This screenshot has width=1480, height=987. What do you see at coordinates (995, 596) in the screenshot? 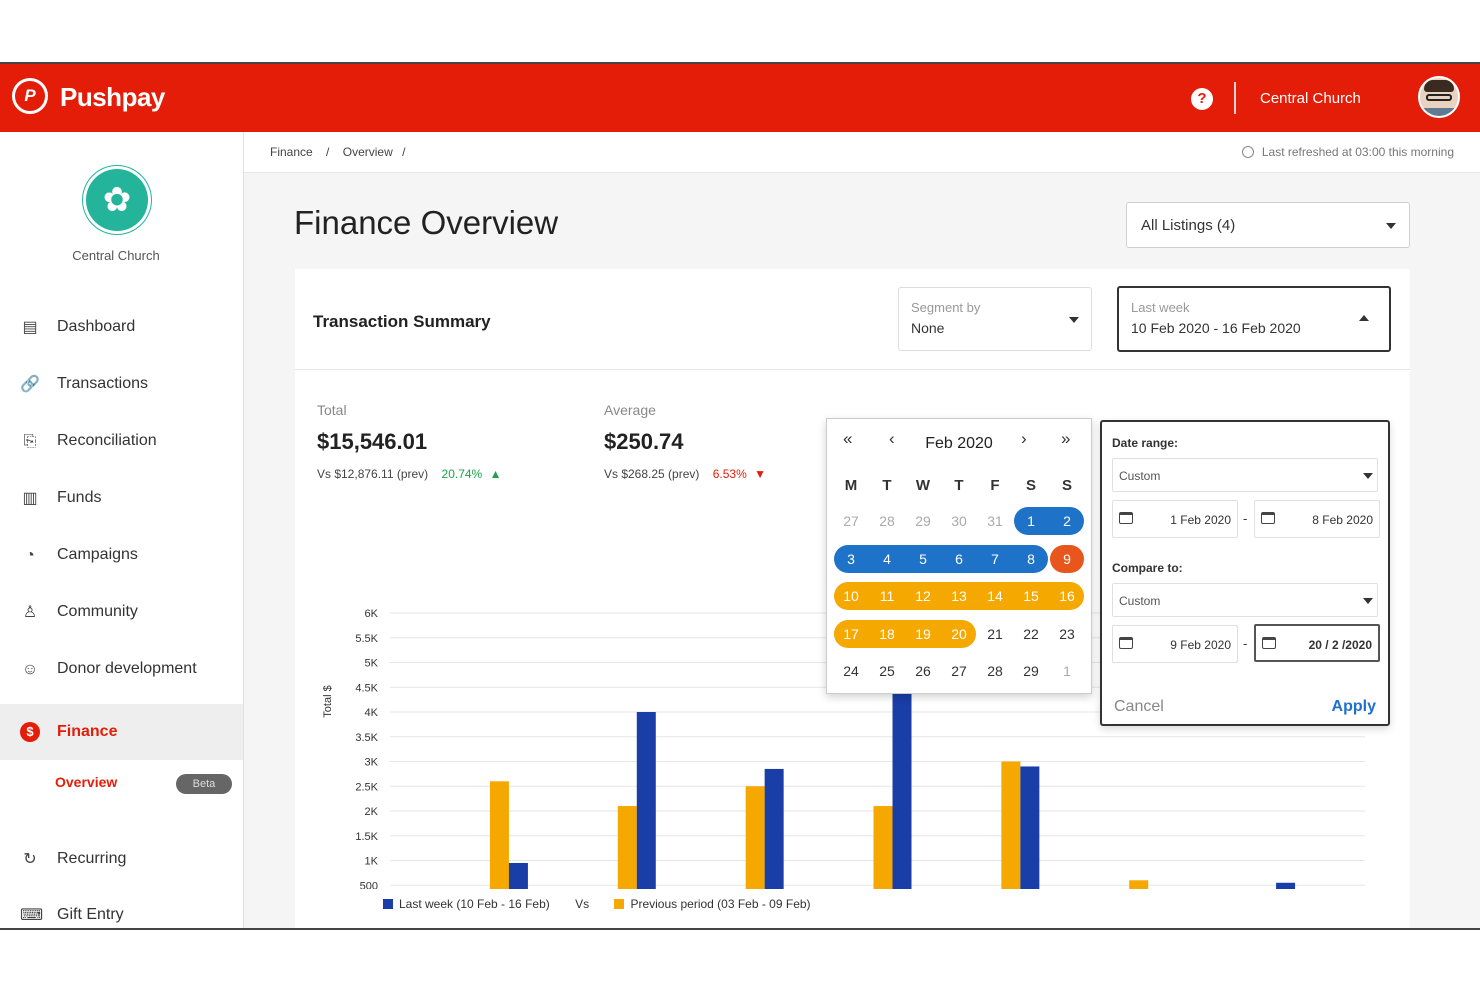
I see `calendar-day: 14` at bounding box center [995, 596].